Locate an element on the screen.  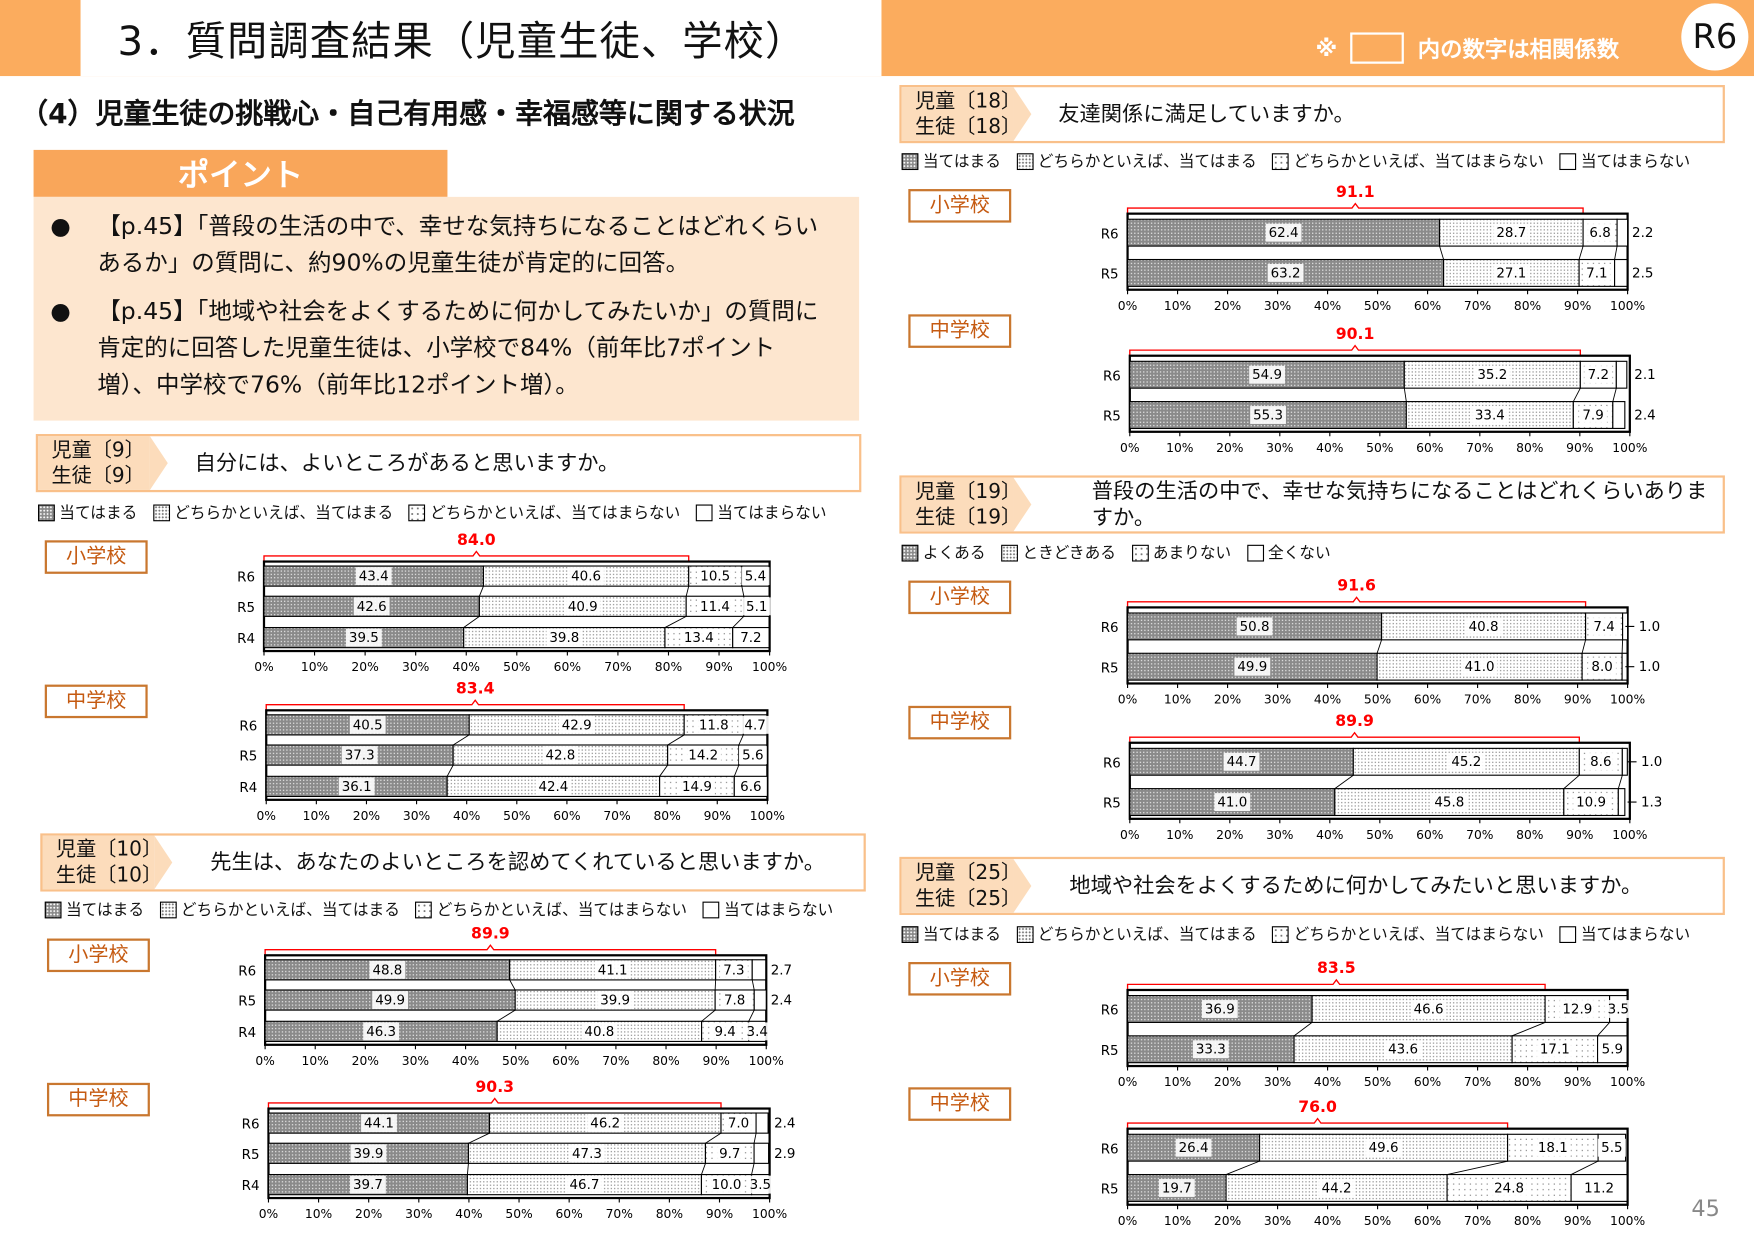
value-label: 45.2 is located at coordinates (1466, 762).